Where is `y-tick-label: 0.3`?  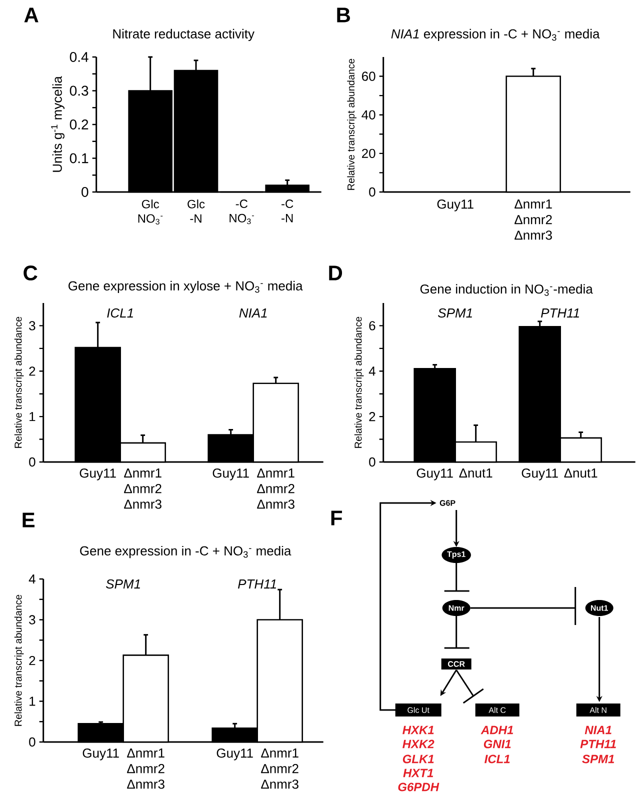 y-tick-label: 0.3 is located at coordinates (79, 91).